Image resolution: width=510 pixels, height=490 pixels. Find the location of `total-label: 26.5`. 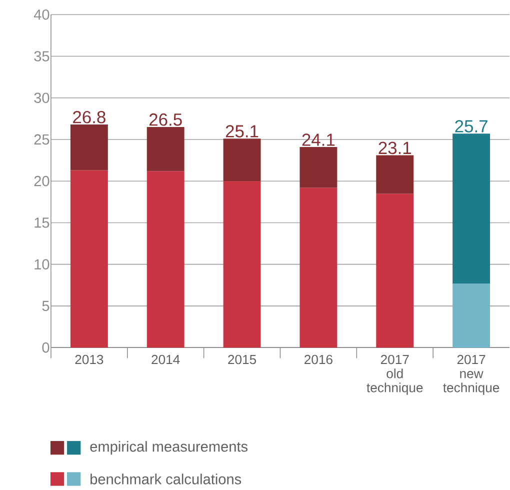

total-label: 26.5 is located at coordinates (165, 120).